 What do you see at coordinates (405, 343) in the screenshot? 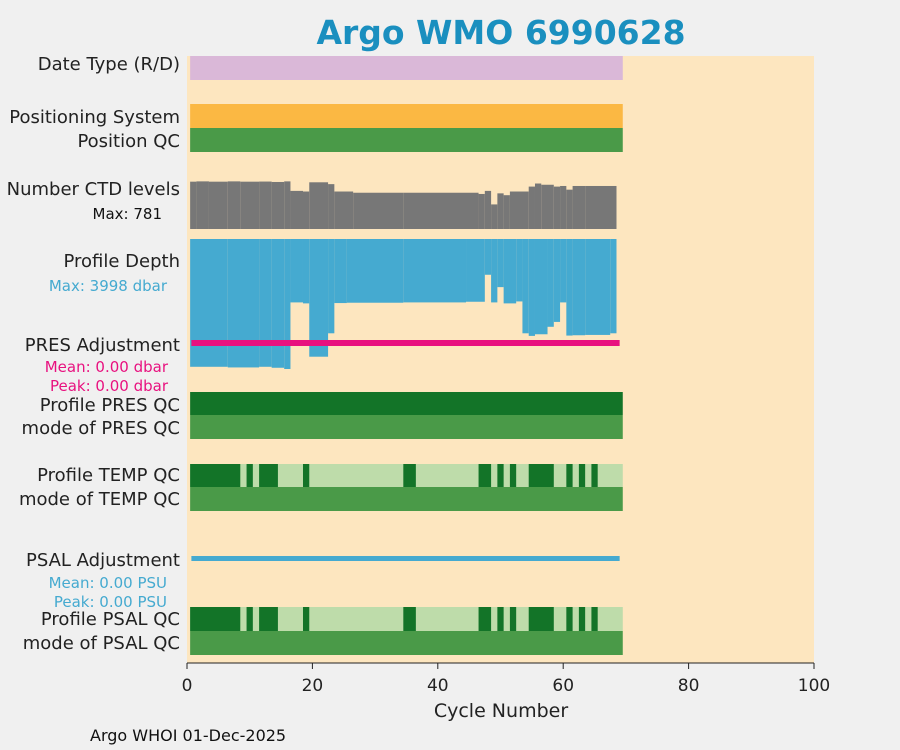
I see `pres-adjustment-line` at bounding box center [405, 343].